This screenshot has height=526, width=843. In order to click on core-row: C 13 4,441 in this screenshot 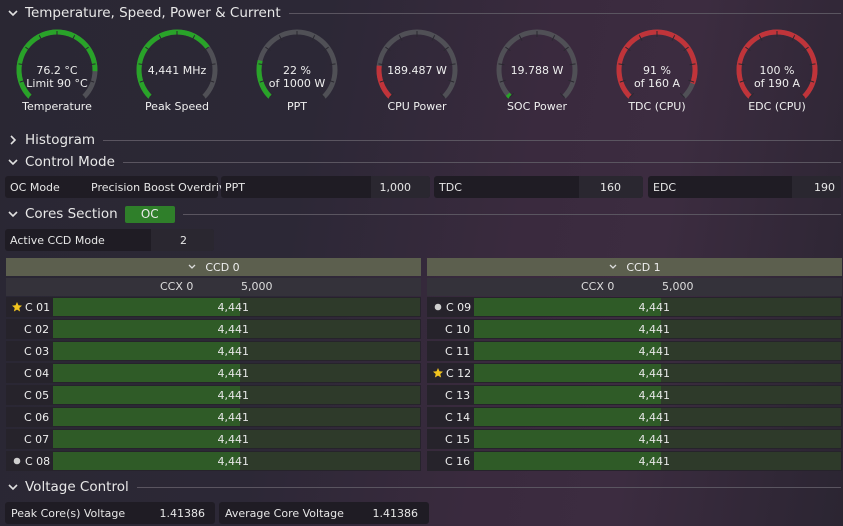, I will do `click(634, 395)`.